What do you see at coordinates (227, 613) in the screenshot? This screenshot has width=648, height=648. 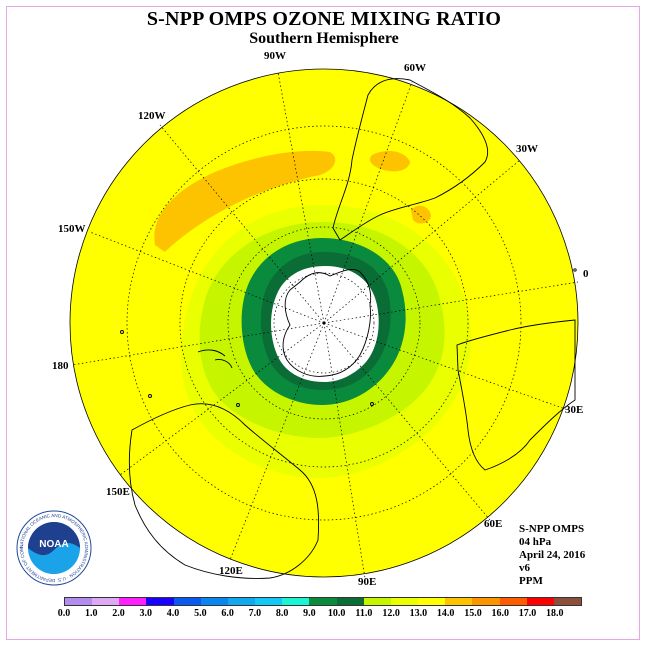 I see `color-bar-tick-label: 6.0` at bounding box center [227, 613].